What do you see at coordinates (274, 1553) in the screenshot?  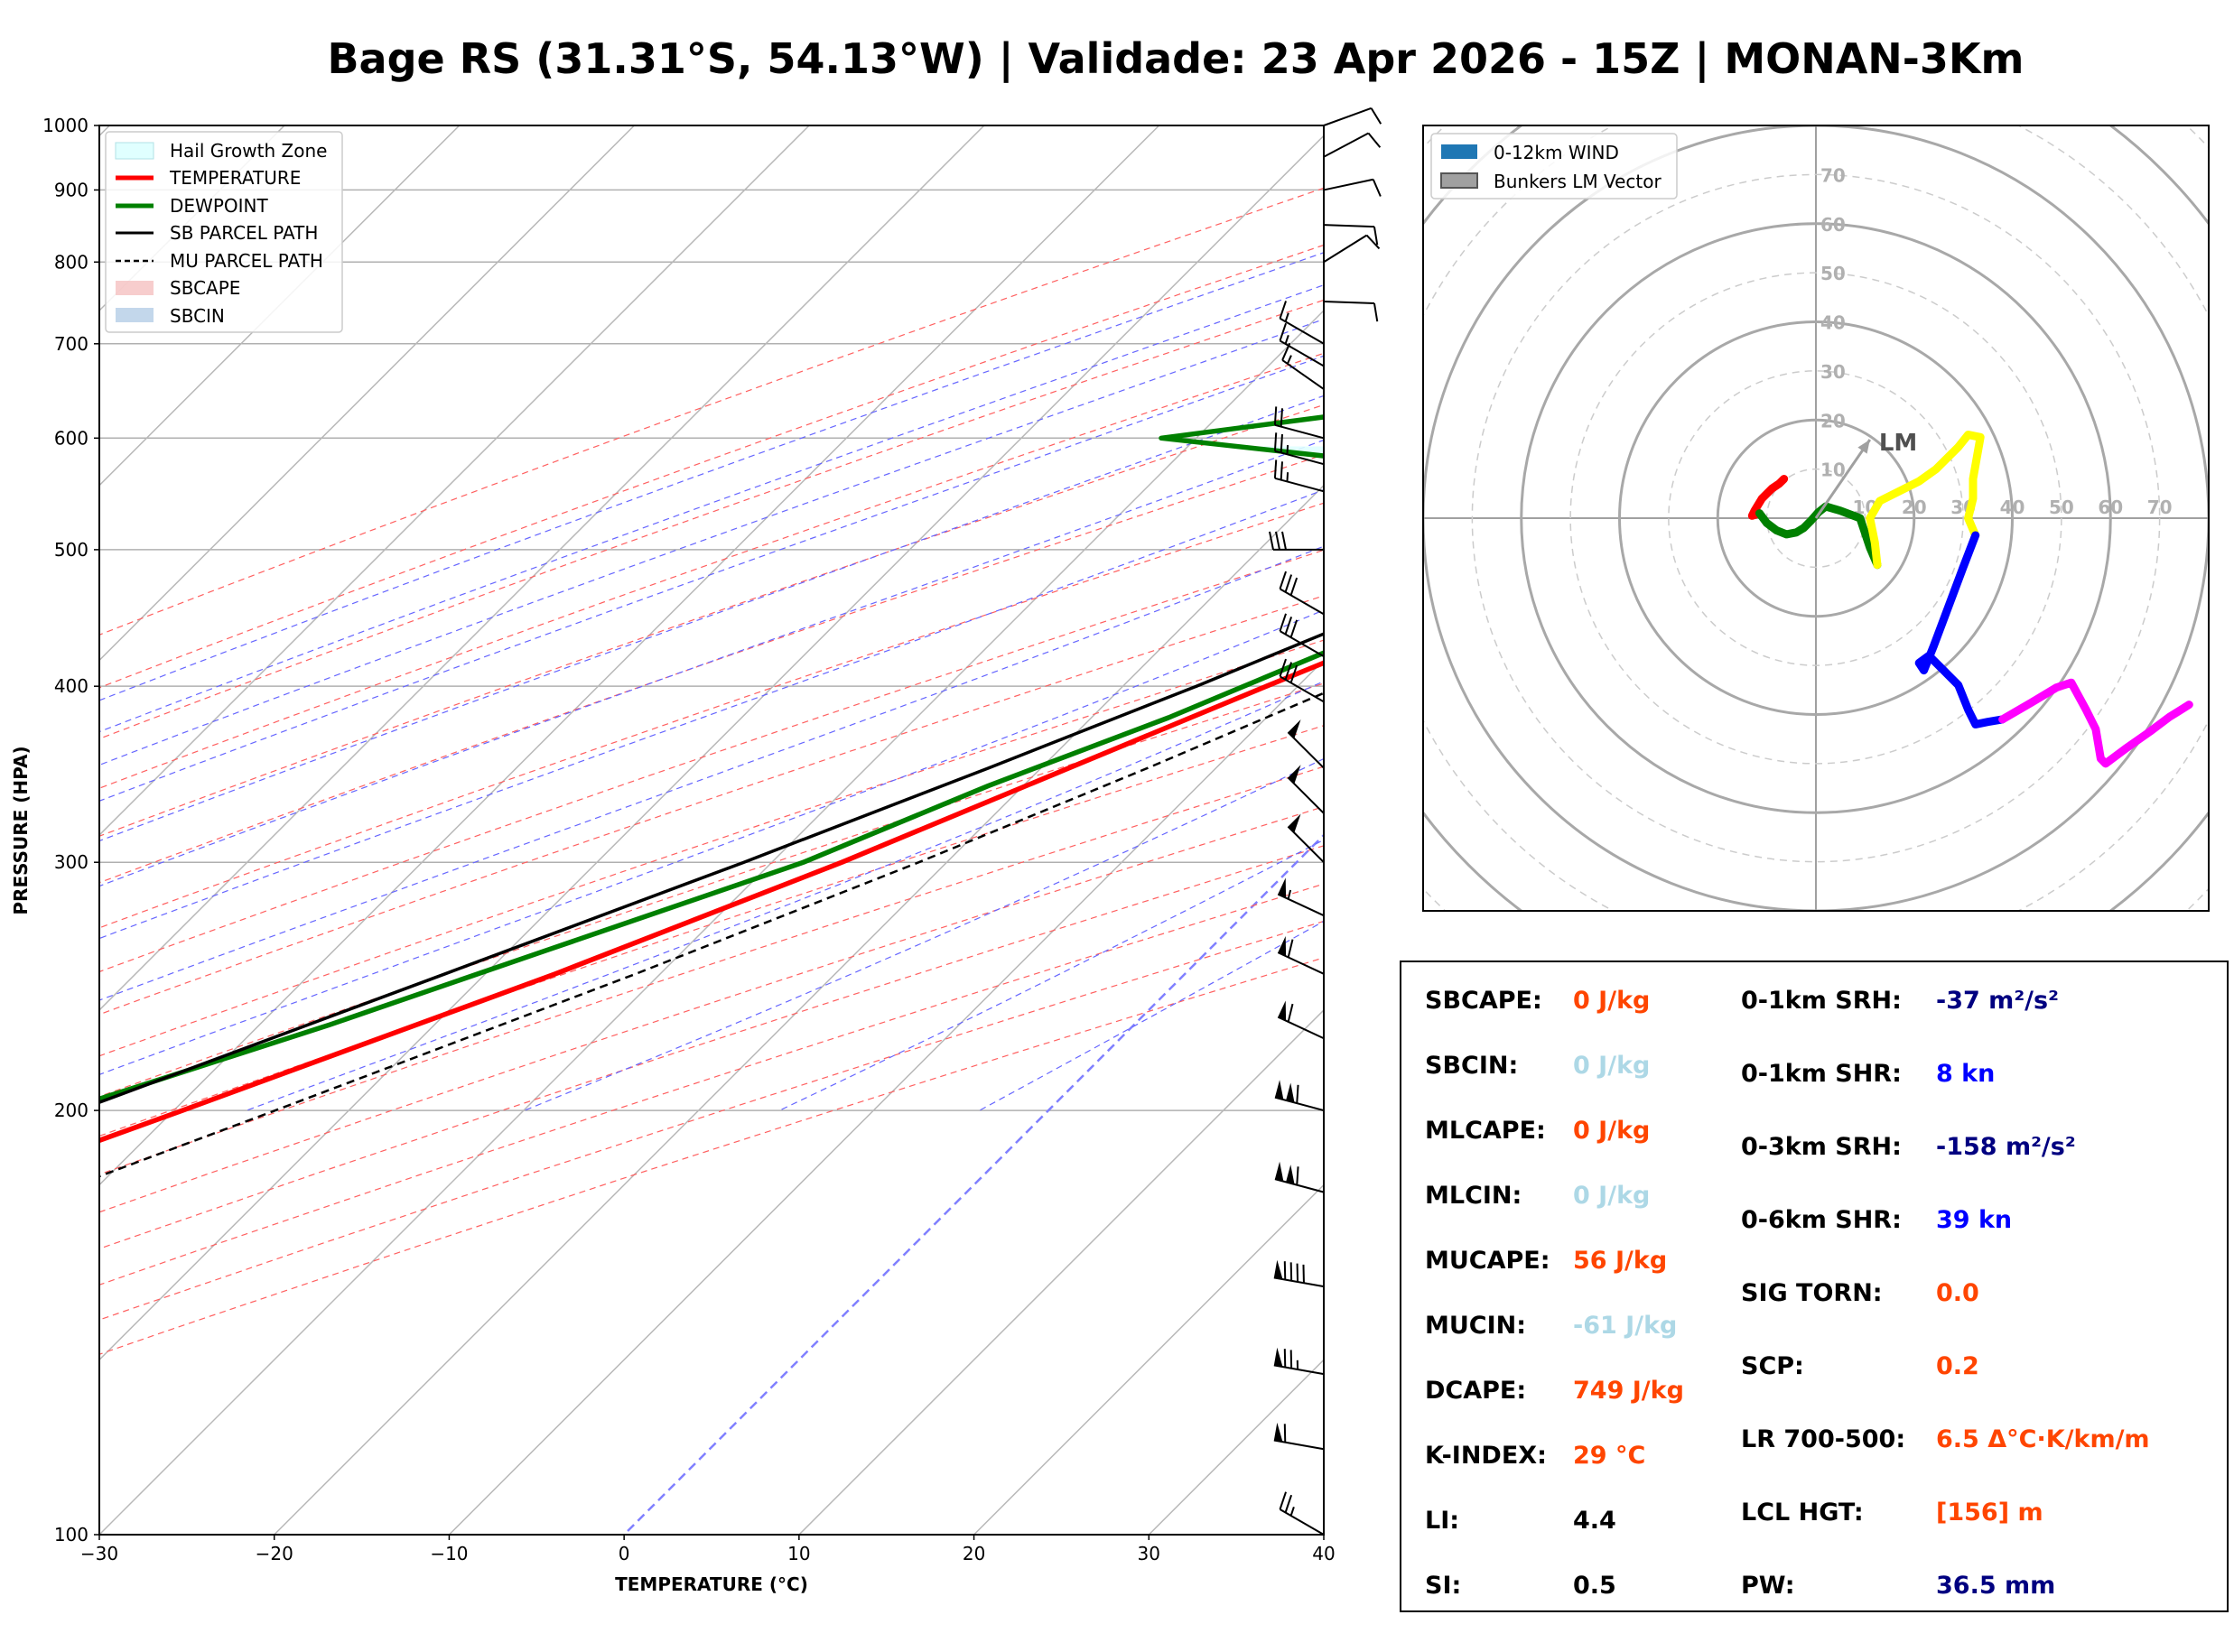 I see `x-tick-label: −20` at bounding box center [274, 1553].